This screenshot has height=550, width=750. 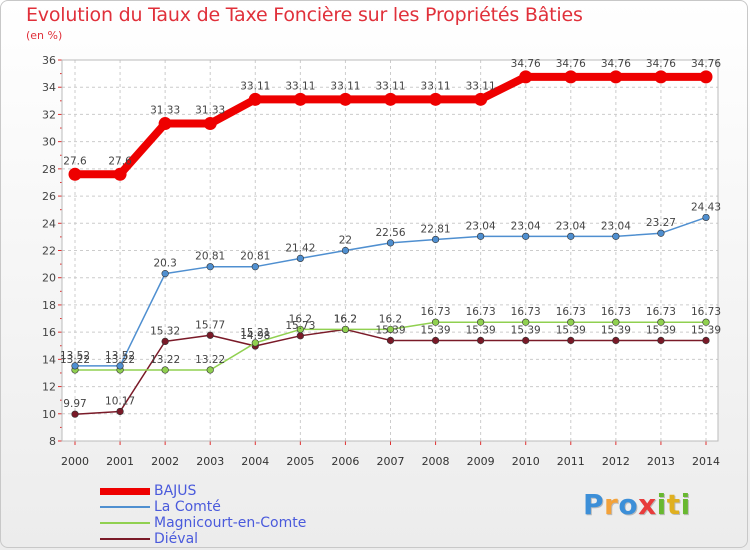 I want to click on proxiti-logo: Proxiti, so click(x=637, y=504).